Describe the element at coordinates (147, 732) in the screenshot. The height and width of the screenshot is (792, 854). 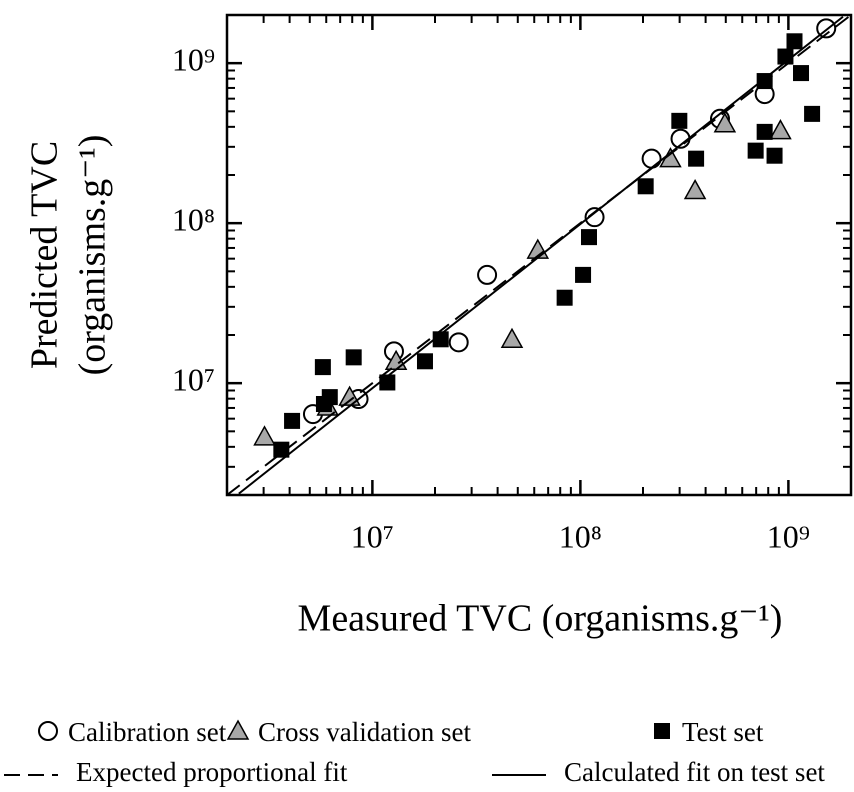
I see `legend-label: Calibration set` at that location.